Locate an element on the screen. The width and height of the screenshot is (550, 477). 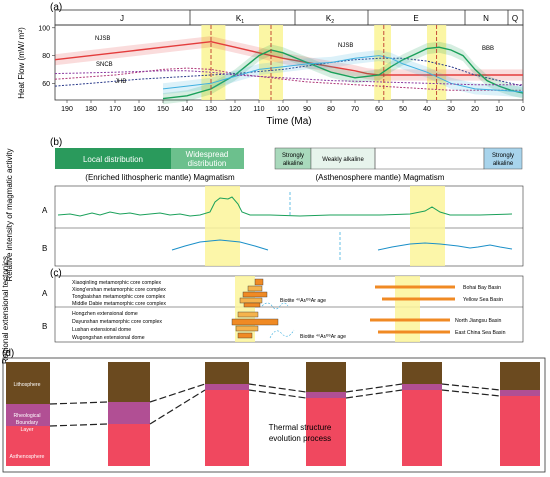
curve-label-bbb: BBB is located at coordinates (488, 49).